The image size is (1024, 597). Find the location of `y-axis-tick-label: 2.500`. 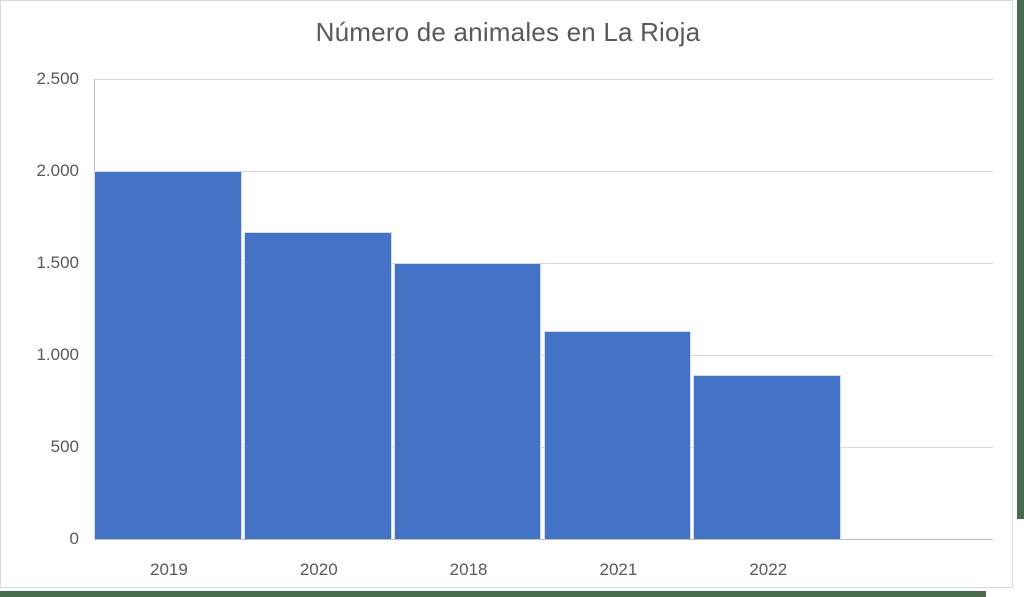

y-axis-tick-label: 2.500 is located at coordinates (57, 78).